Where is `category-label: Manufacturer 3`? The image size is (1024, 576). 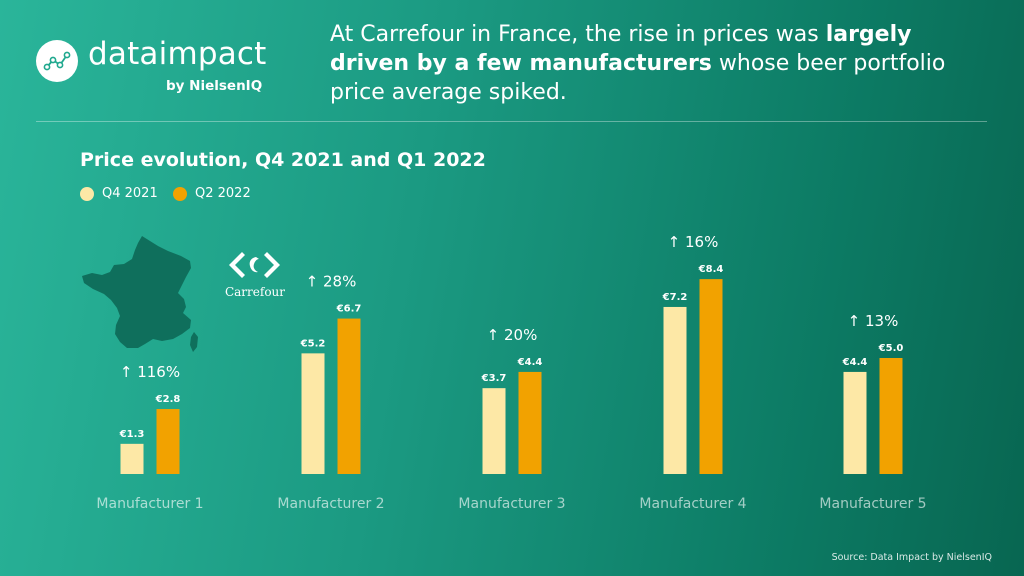
category-label: Manufacturer 3 is located at coordinates (511, 504).